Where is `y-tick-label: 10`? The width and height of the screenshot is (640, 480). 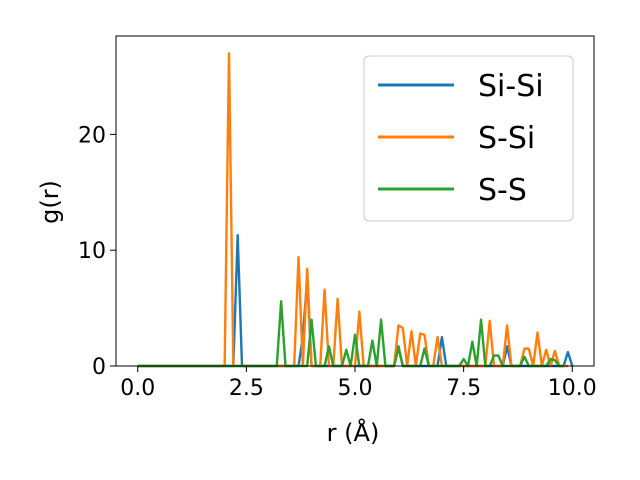
y-tick-label: 10 is located at coordinates (92, 251).